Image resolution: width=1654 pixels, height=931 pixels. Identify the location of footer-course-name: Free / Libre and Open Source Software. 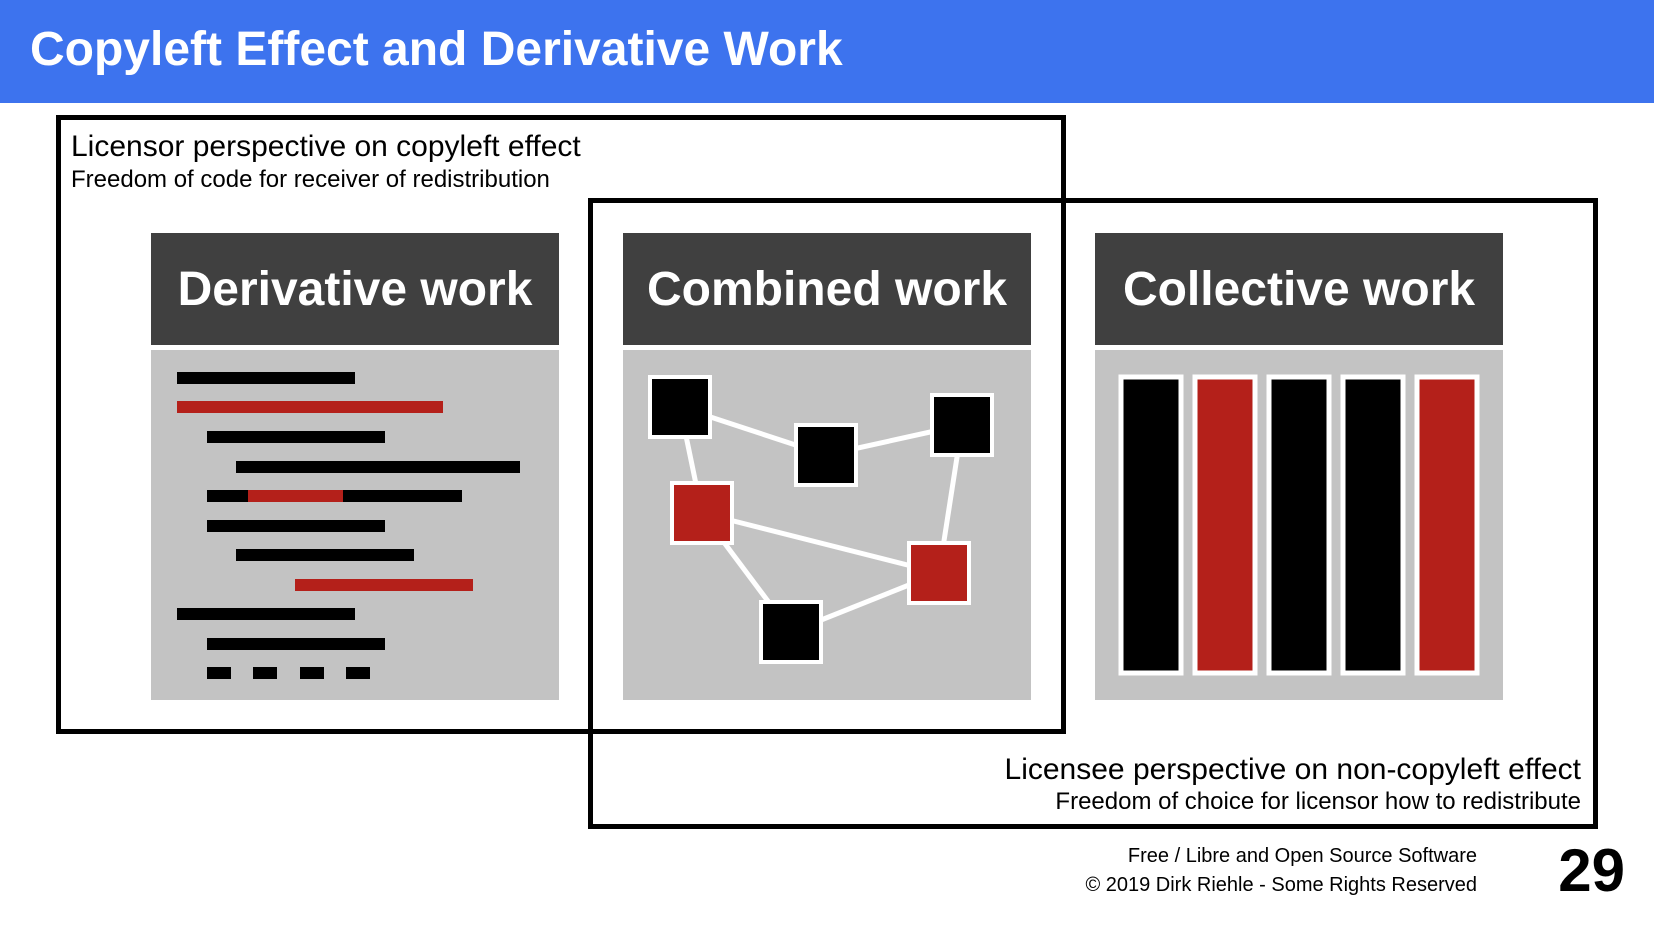
(1302, 856).